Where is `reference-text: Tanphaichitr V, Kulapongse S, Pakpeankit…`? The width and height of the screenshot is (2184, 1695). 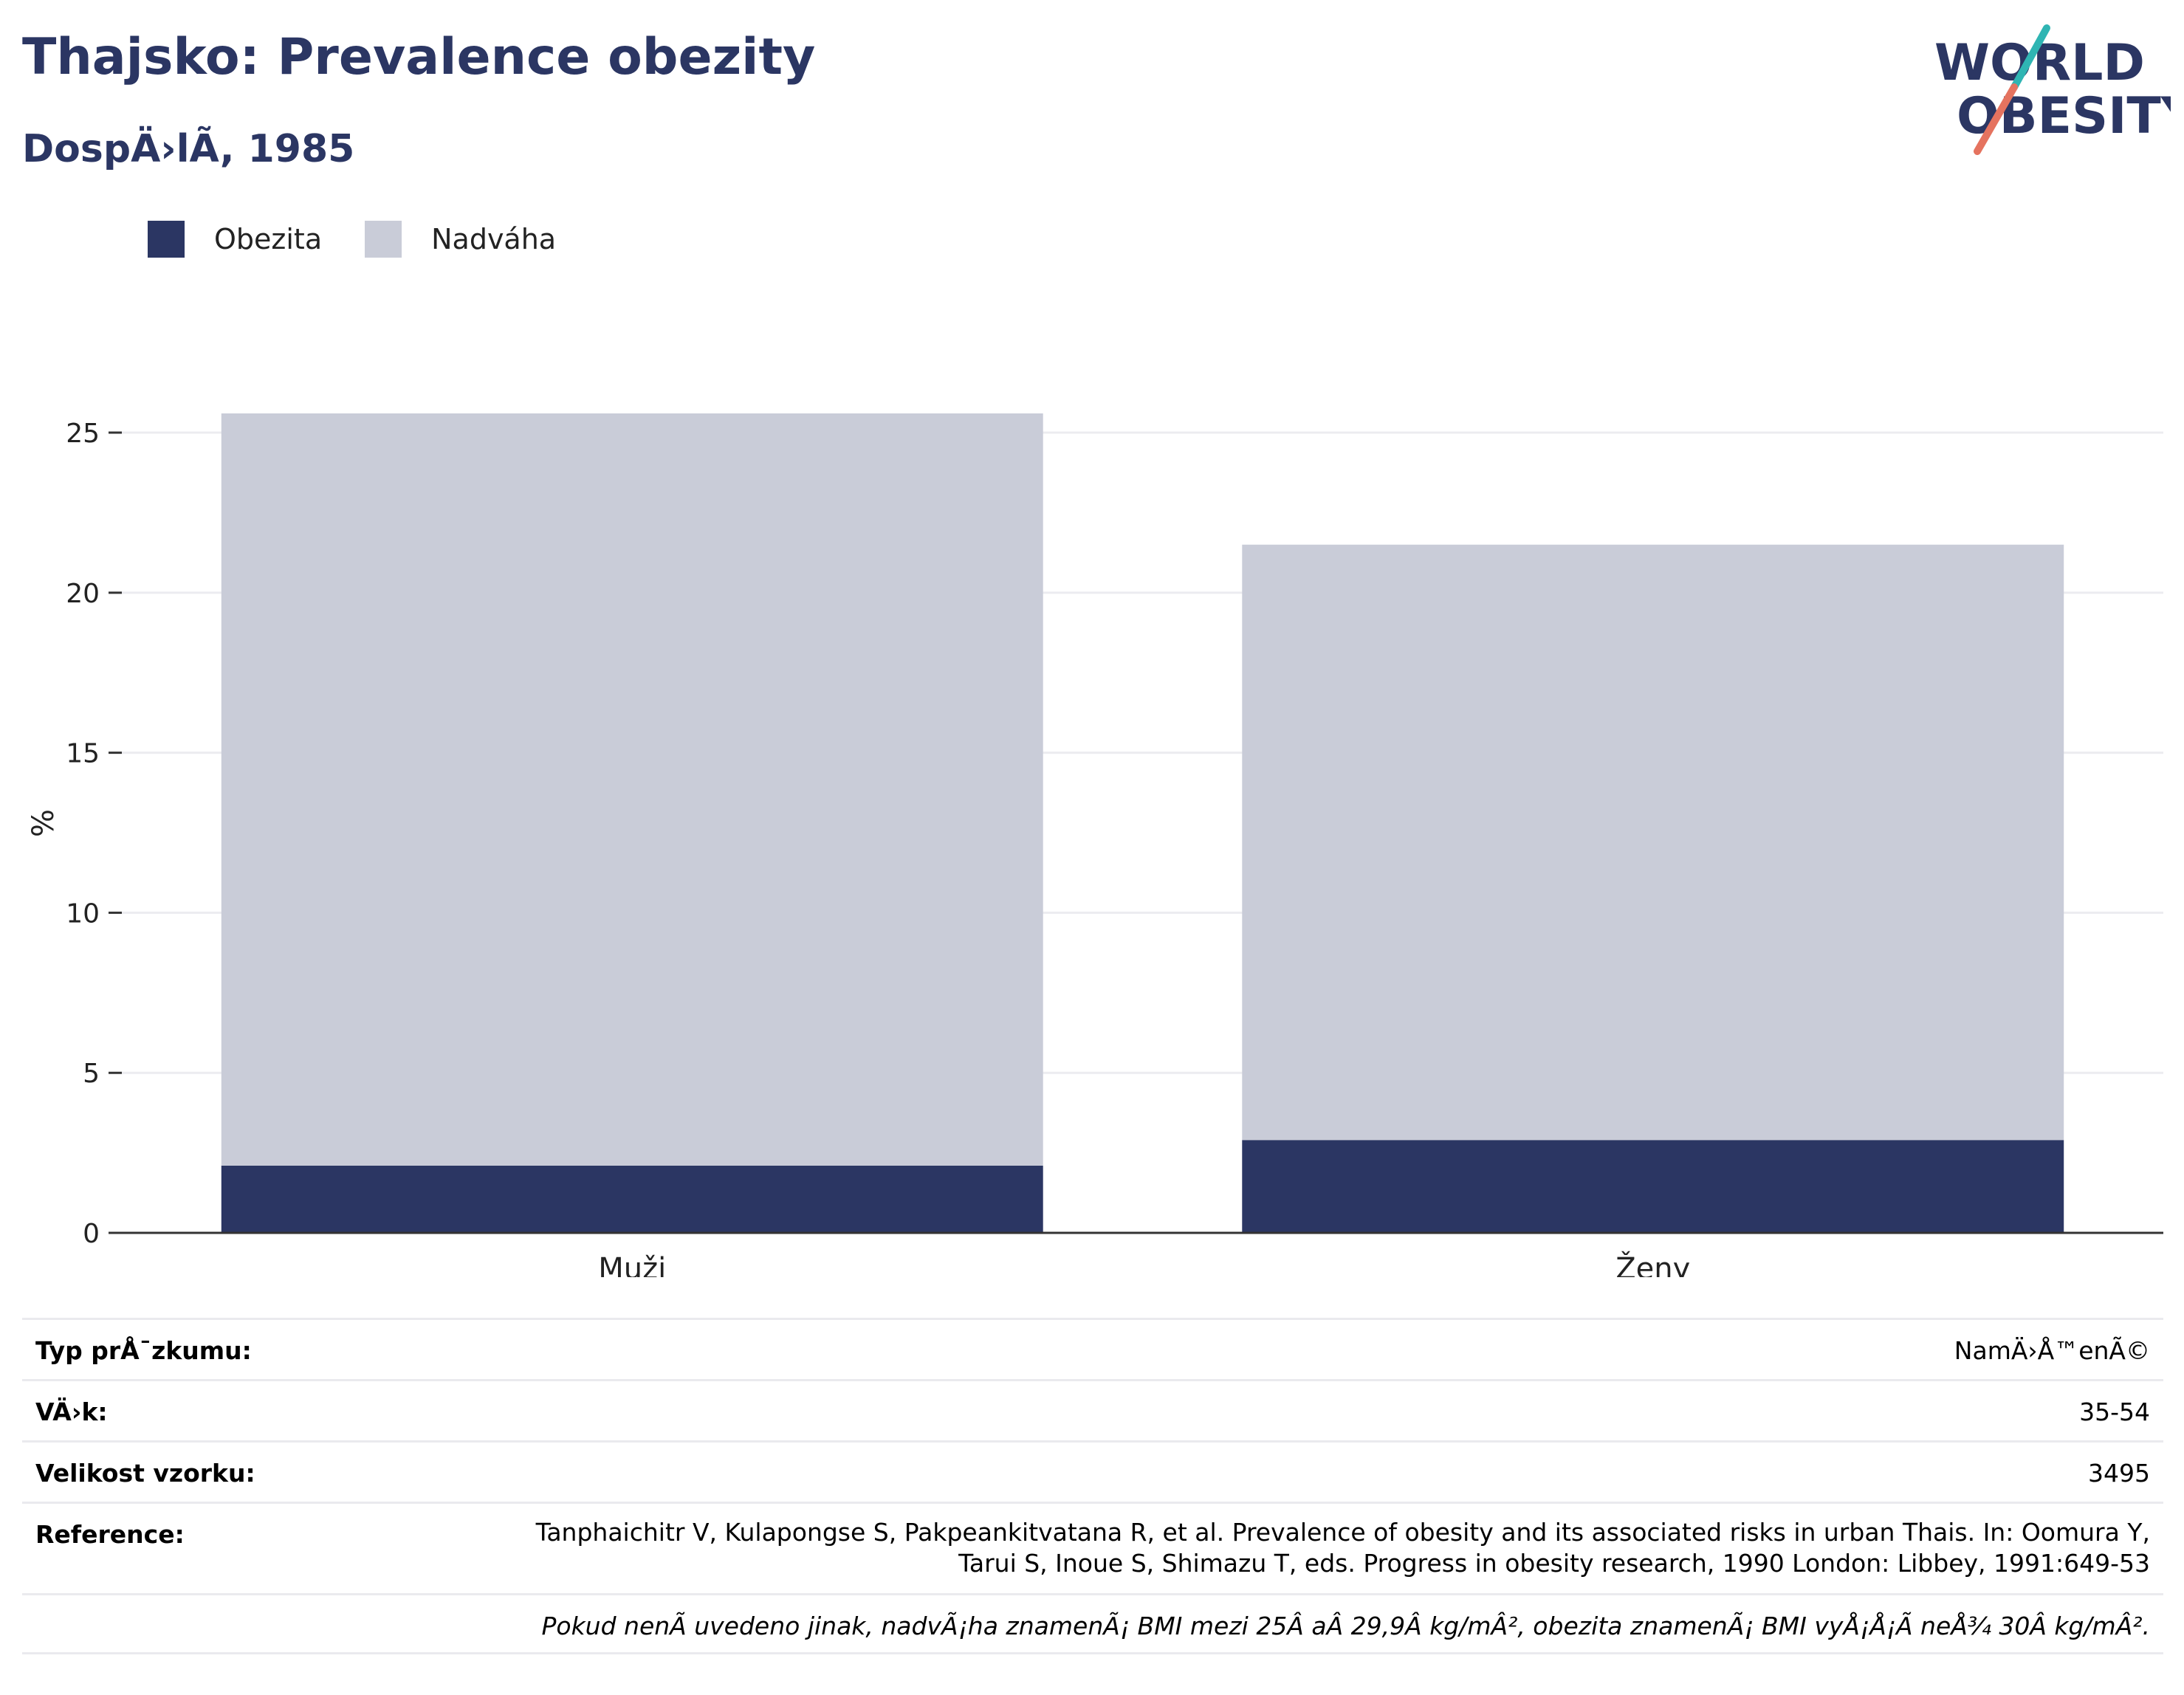 reference-text: Tanphaichitr V, Kulapongse S, Pakpeankit… is located at coordinates (1343, 1548).